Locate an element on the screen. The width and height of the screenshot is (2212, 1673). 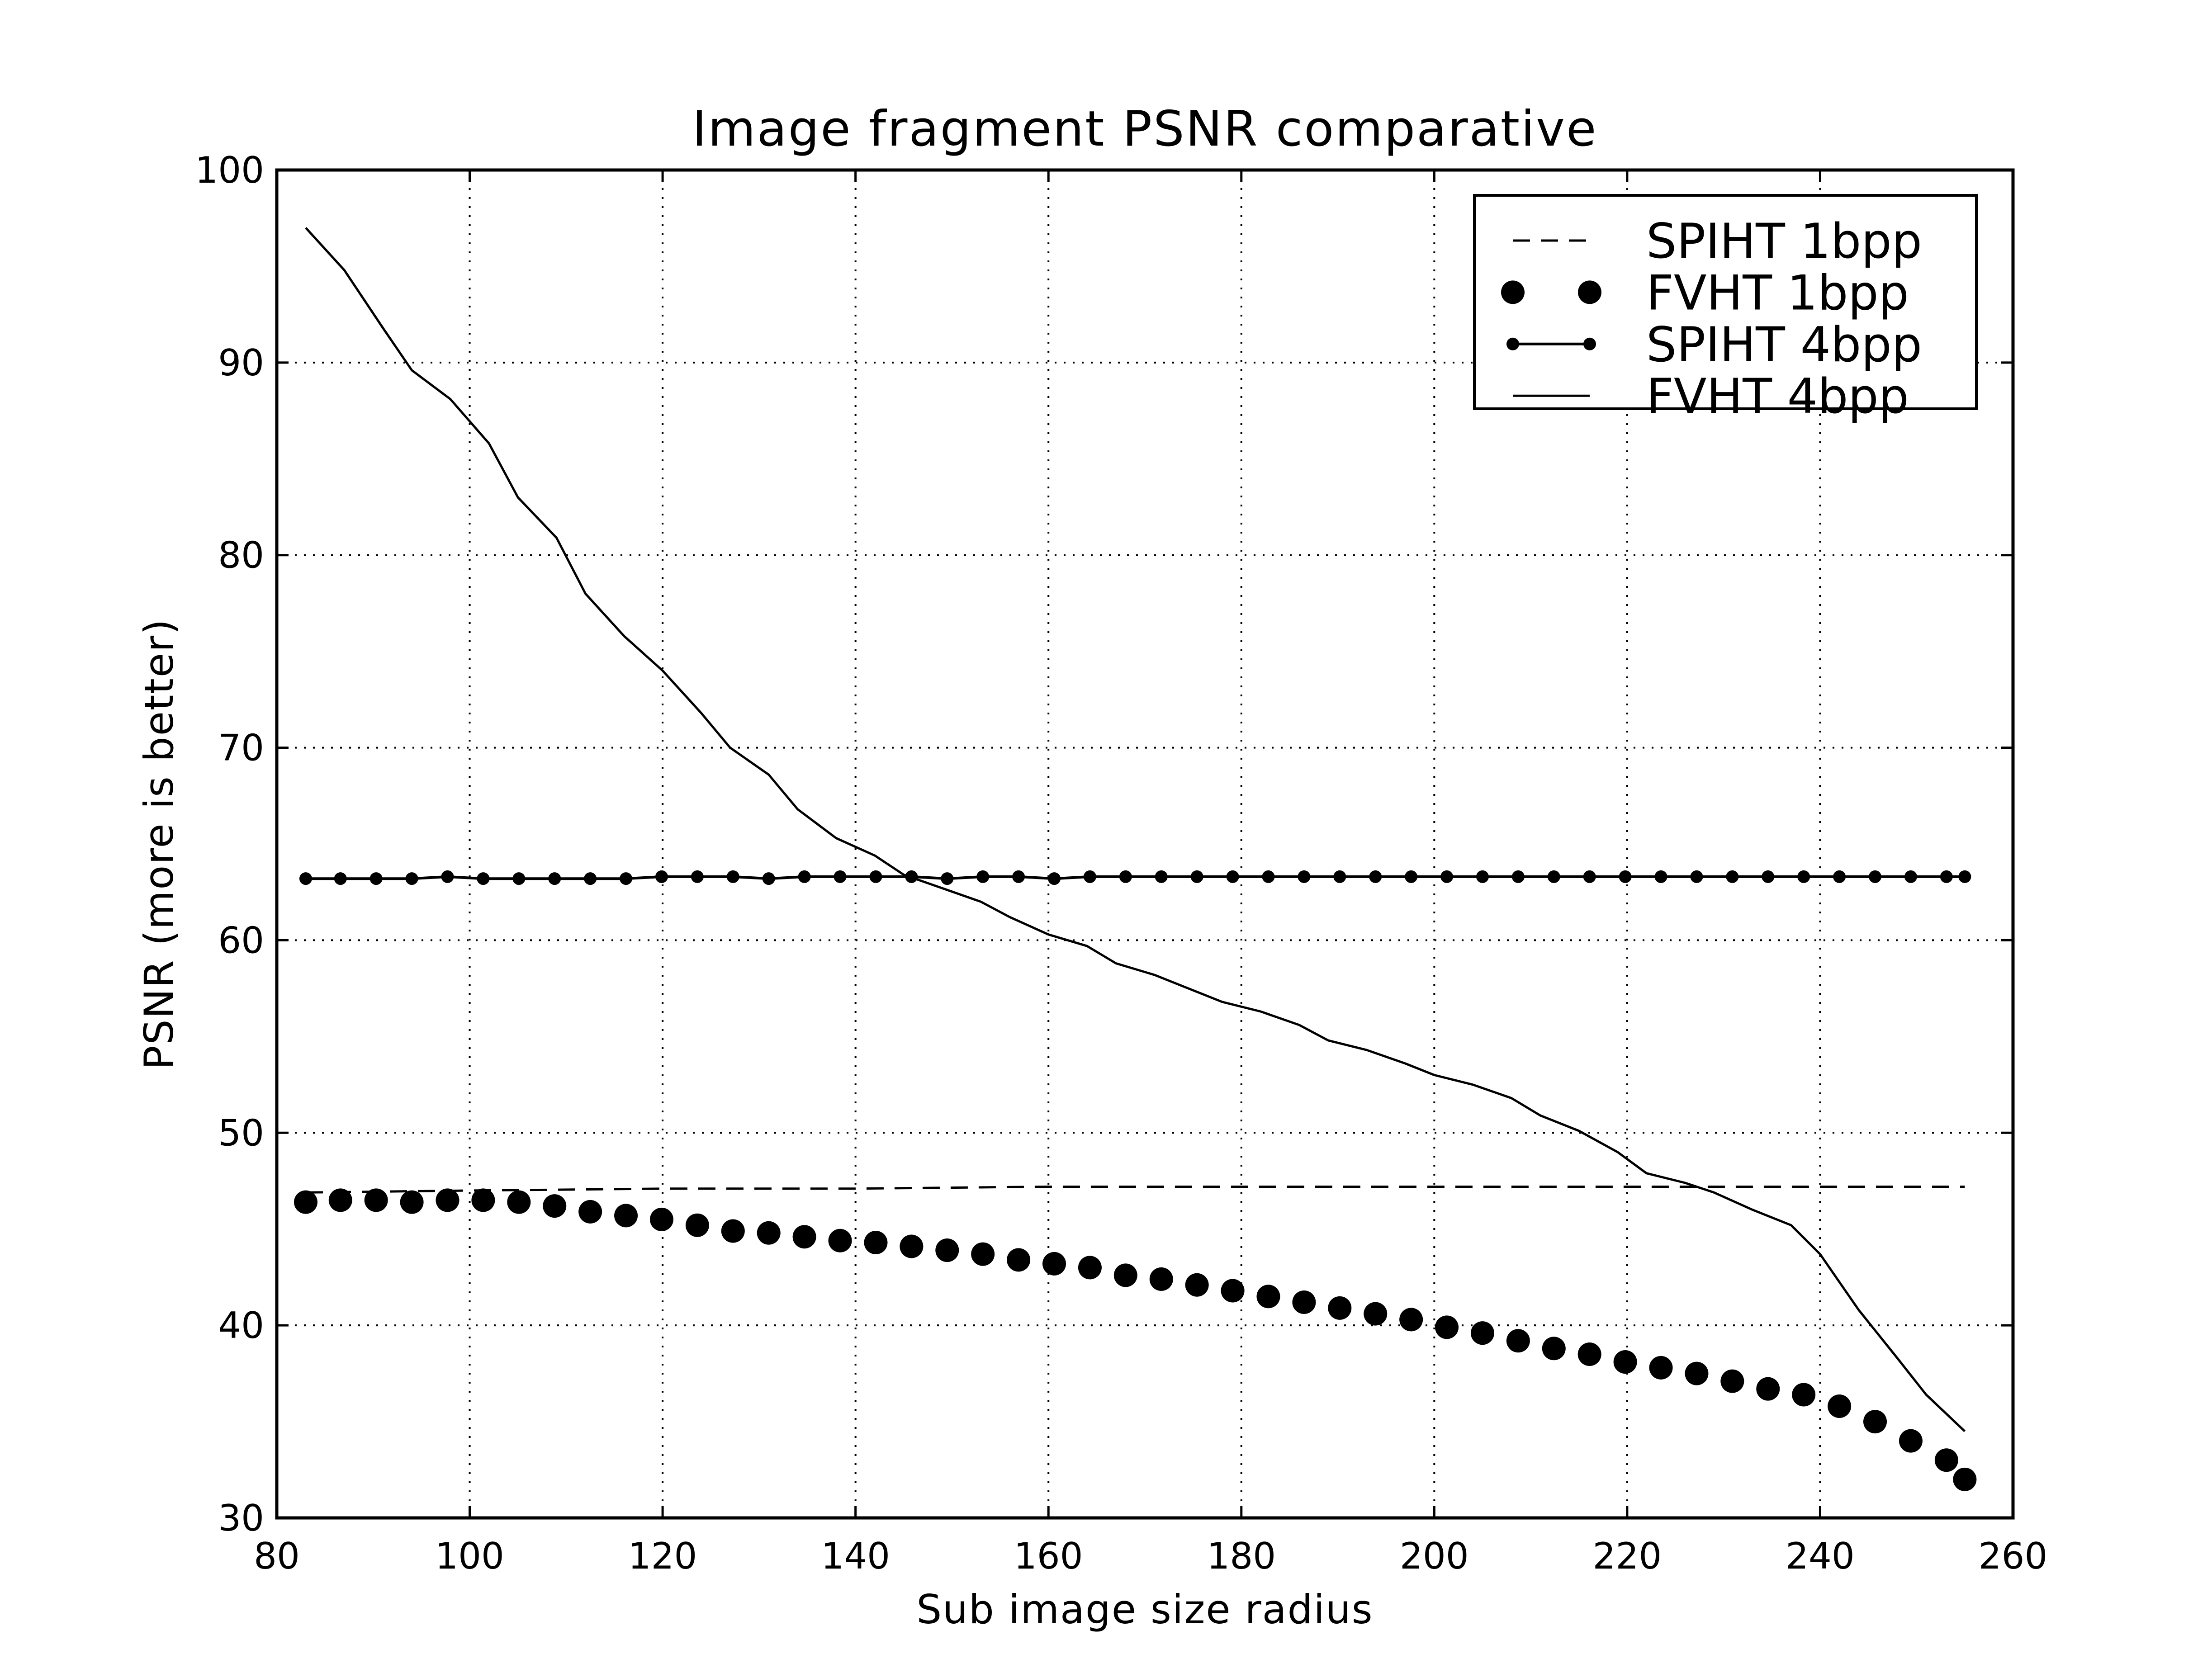
y-tick-label: 30 is located at coordinates (241, 1518).